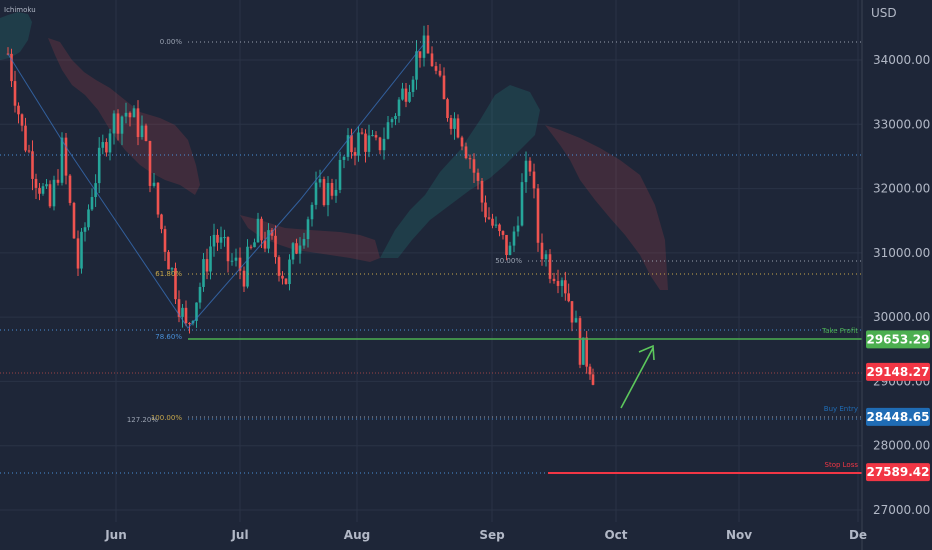  What do you see at coordinates (171, 42) in the screenshot?
I see `fib-0-label: 0.00%` at bounding box center [171, 42].